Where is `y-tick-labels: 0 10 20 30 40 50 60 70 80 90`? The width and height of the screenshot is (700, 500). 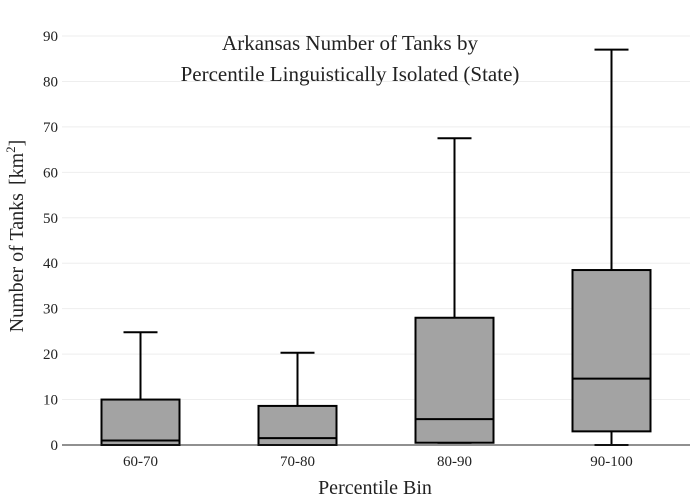 y-tick-labels: 0 10 20 30 40 50 60 70 80 90 is located at coordinates (50, 241).